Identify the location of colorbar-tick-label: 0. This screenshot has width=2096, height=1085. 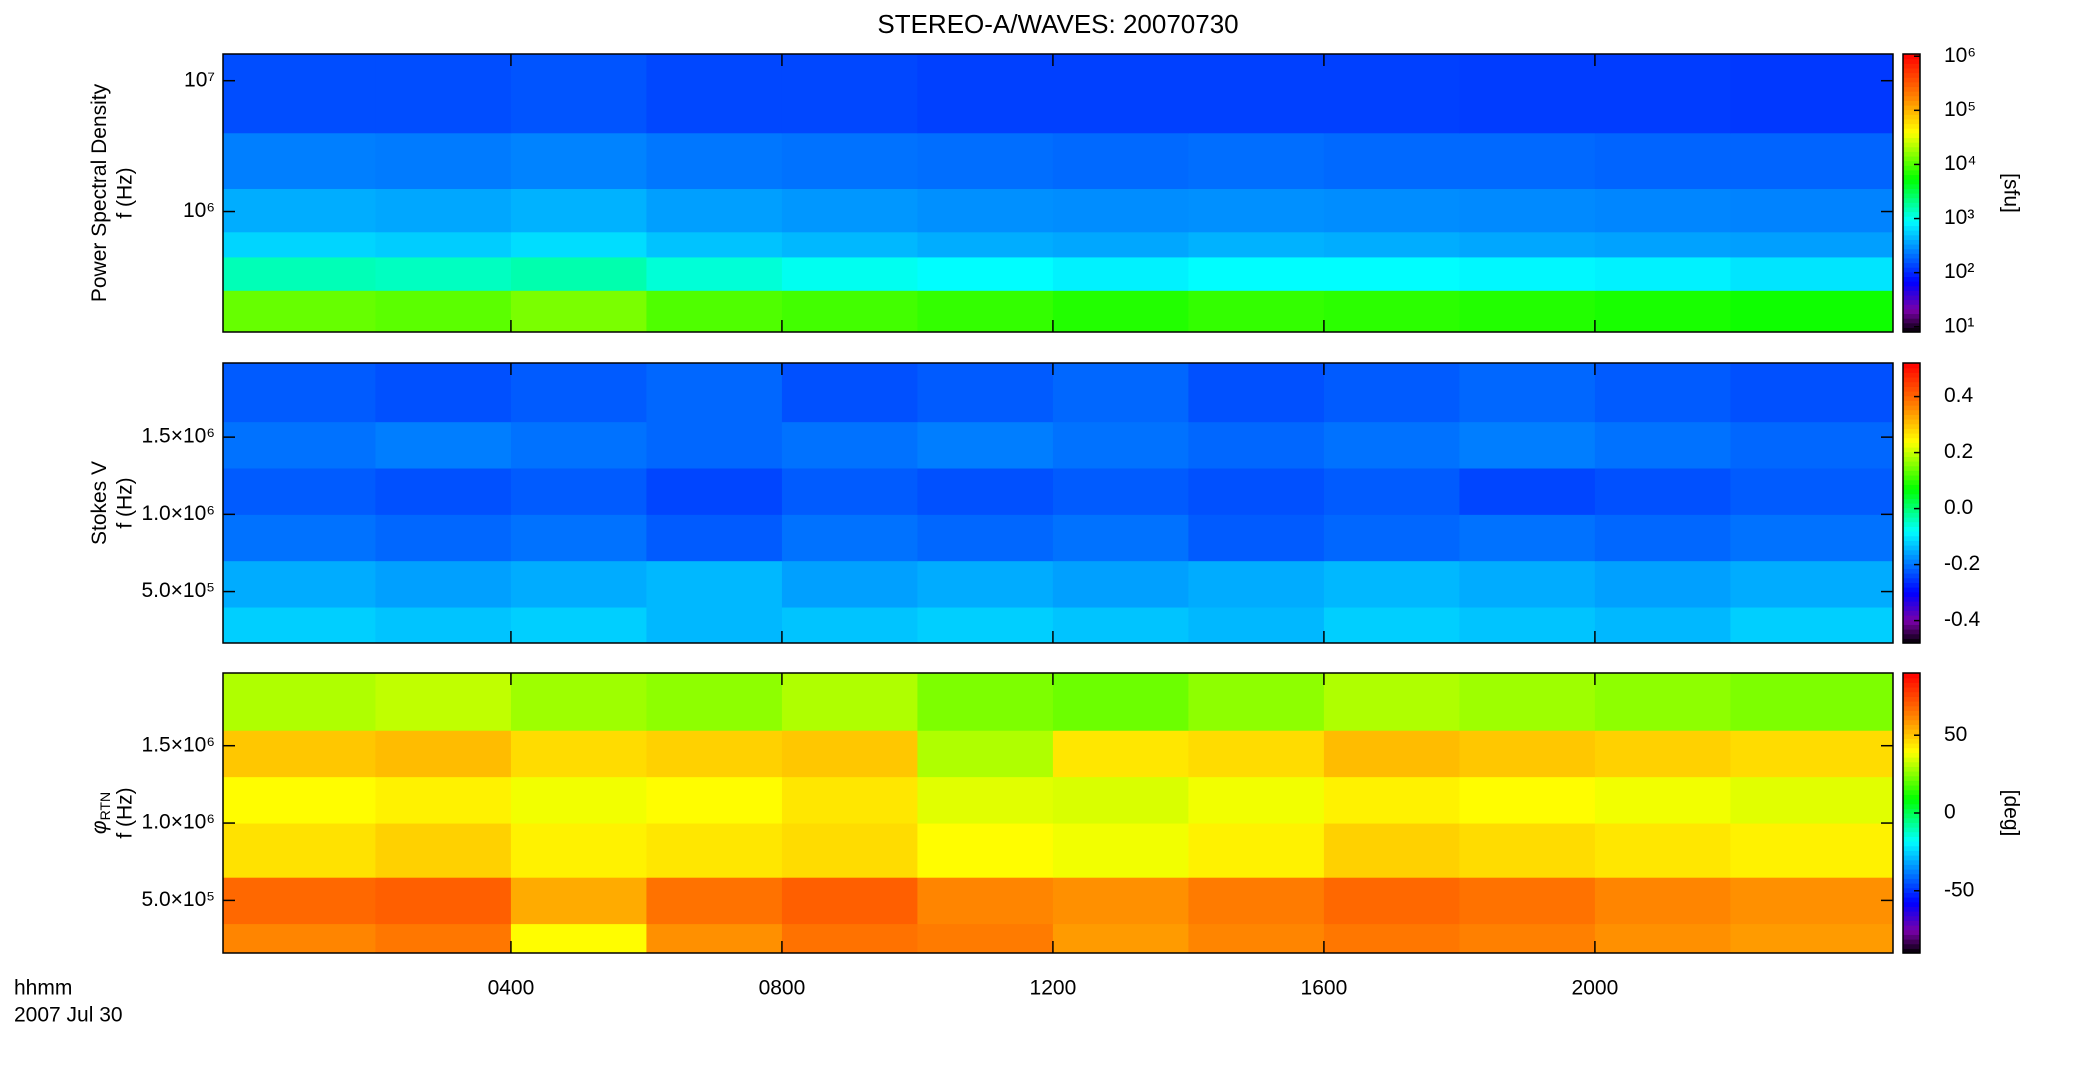
(1950, 812).